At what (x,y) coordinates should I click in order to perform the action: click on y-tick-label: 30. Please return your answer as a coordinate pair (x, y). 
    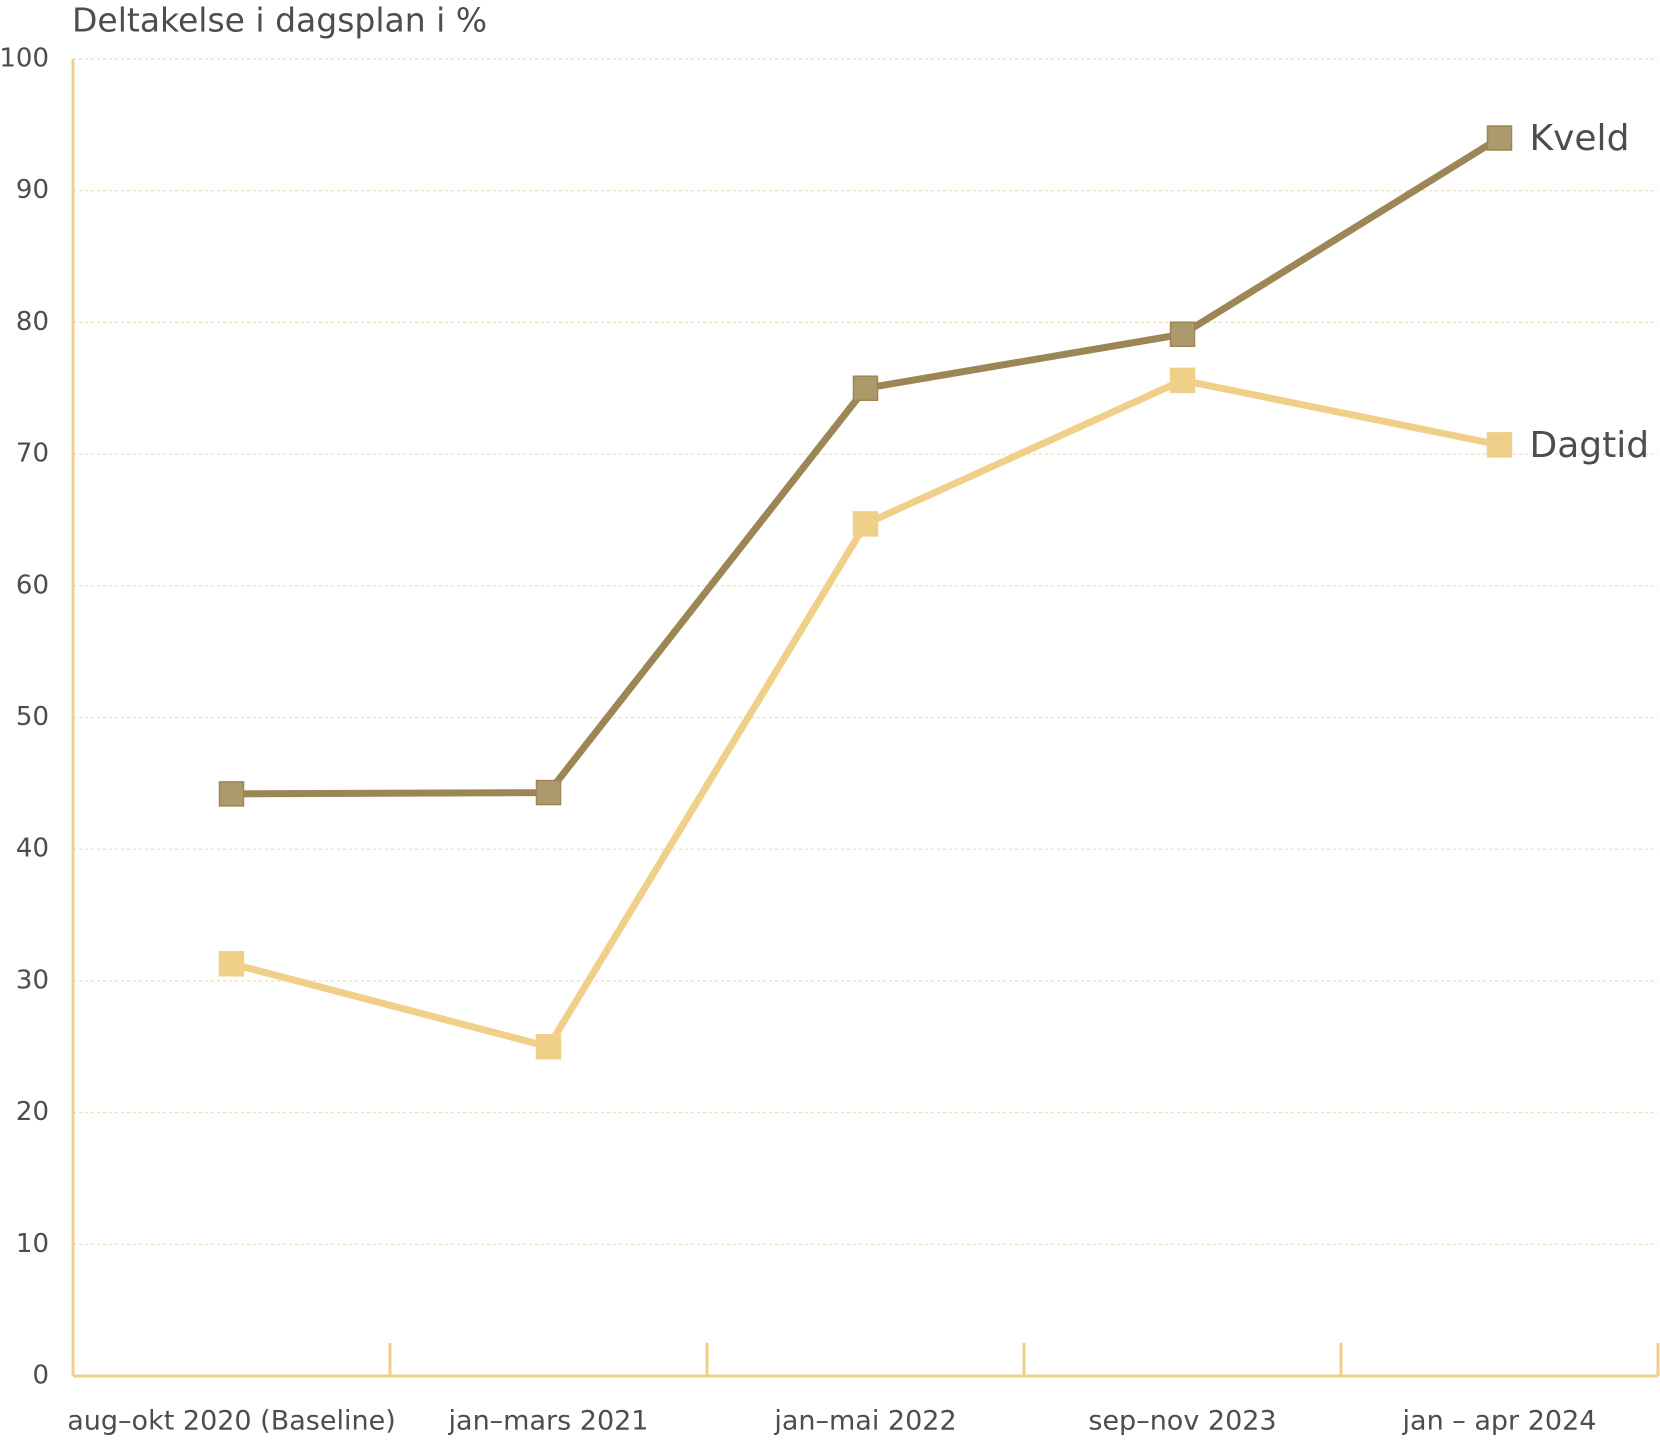
    Looking at the image, I should click on (32, 980).